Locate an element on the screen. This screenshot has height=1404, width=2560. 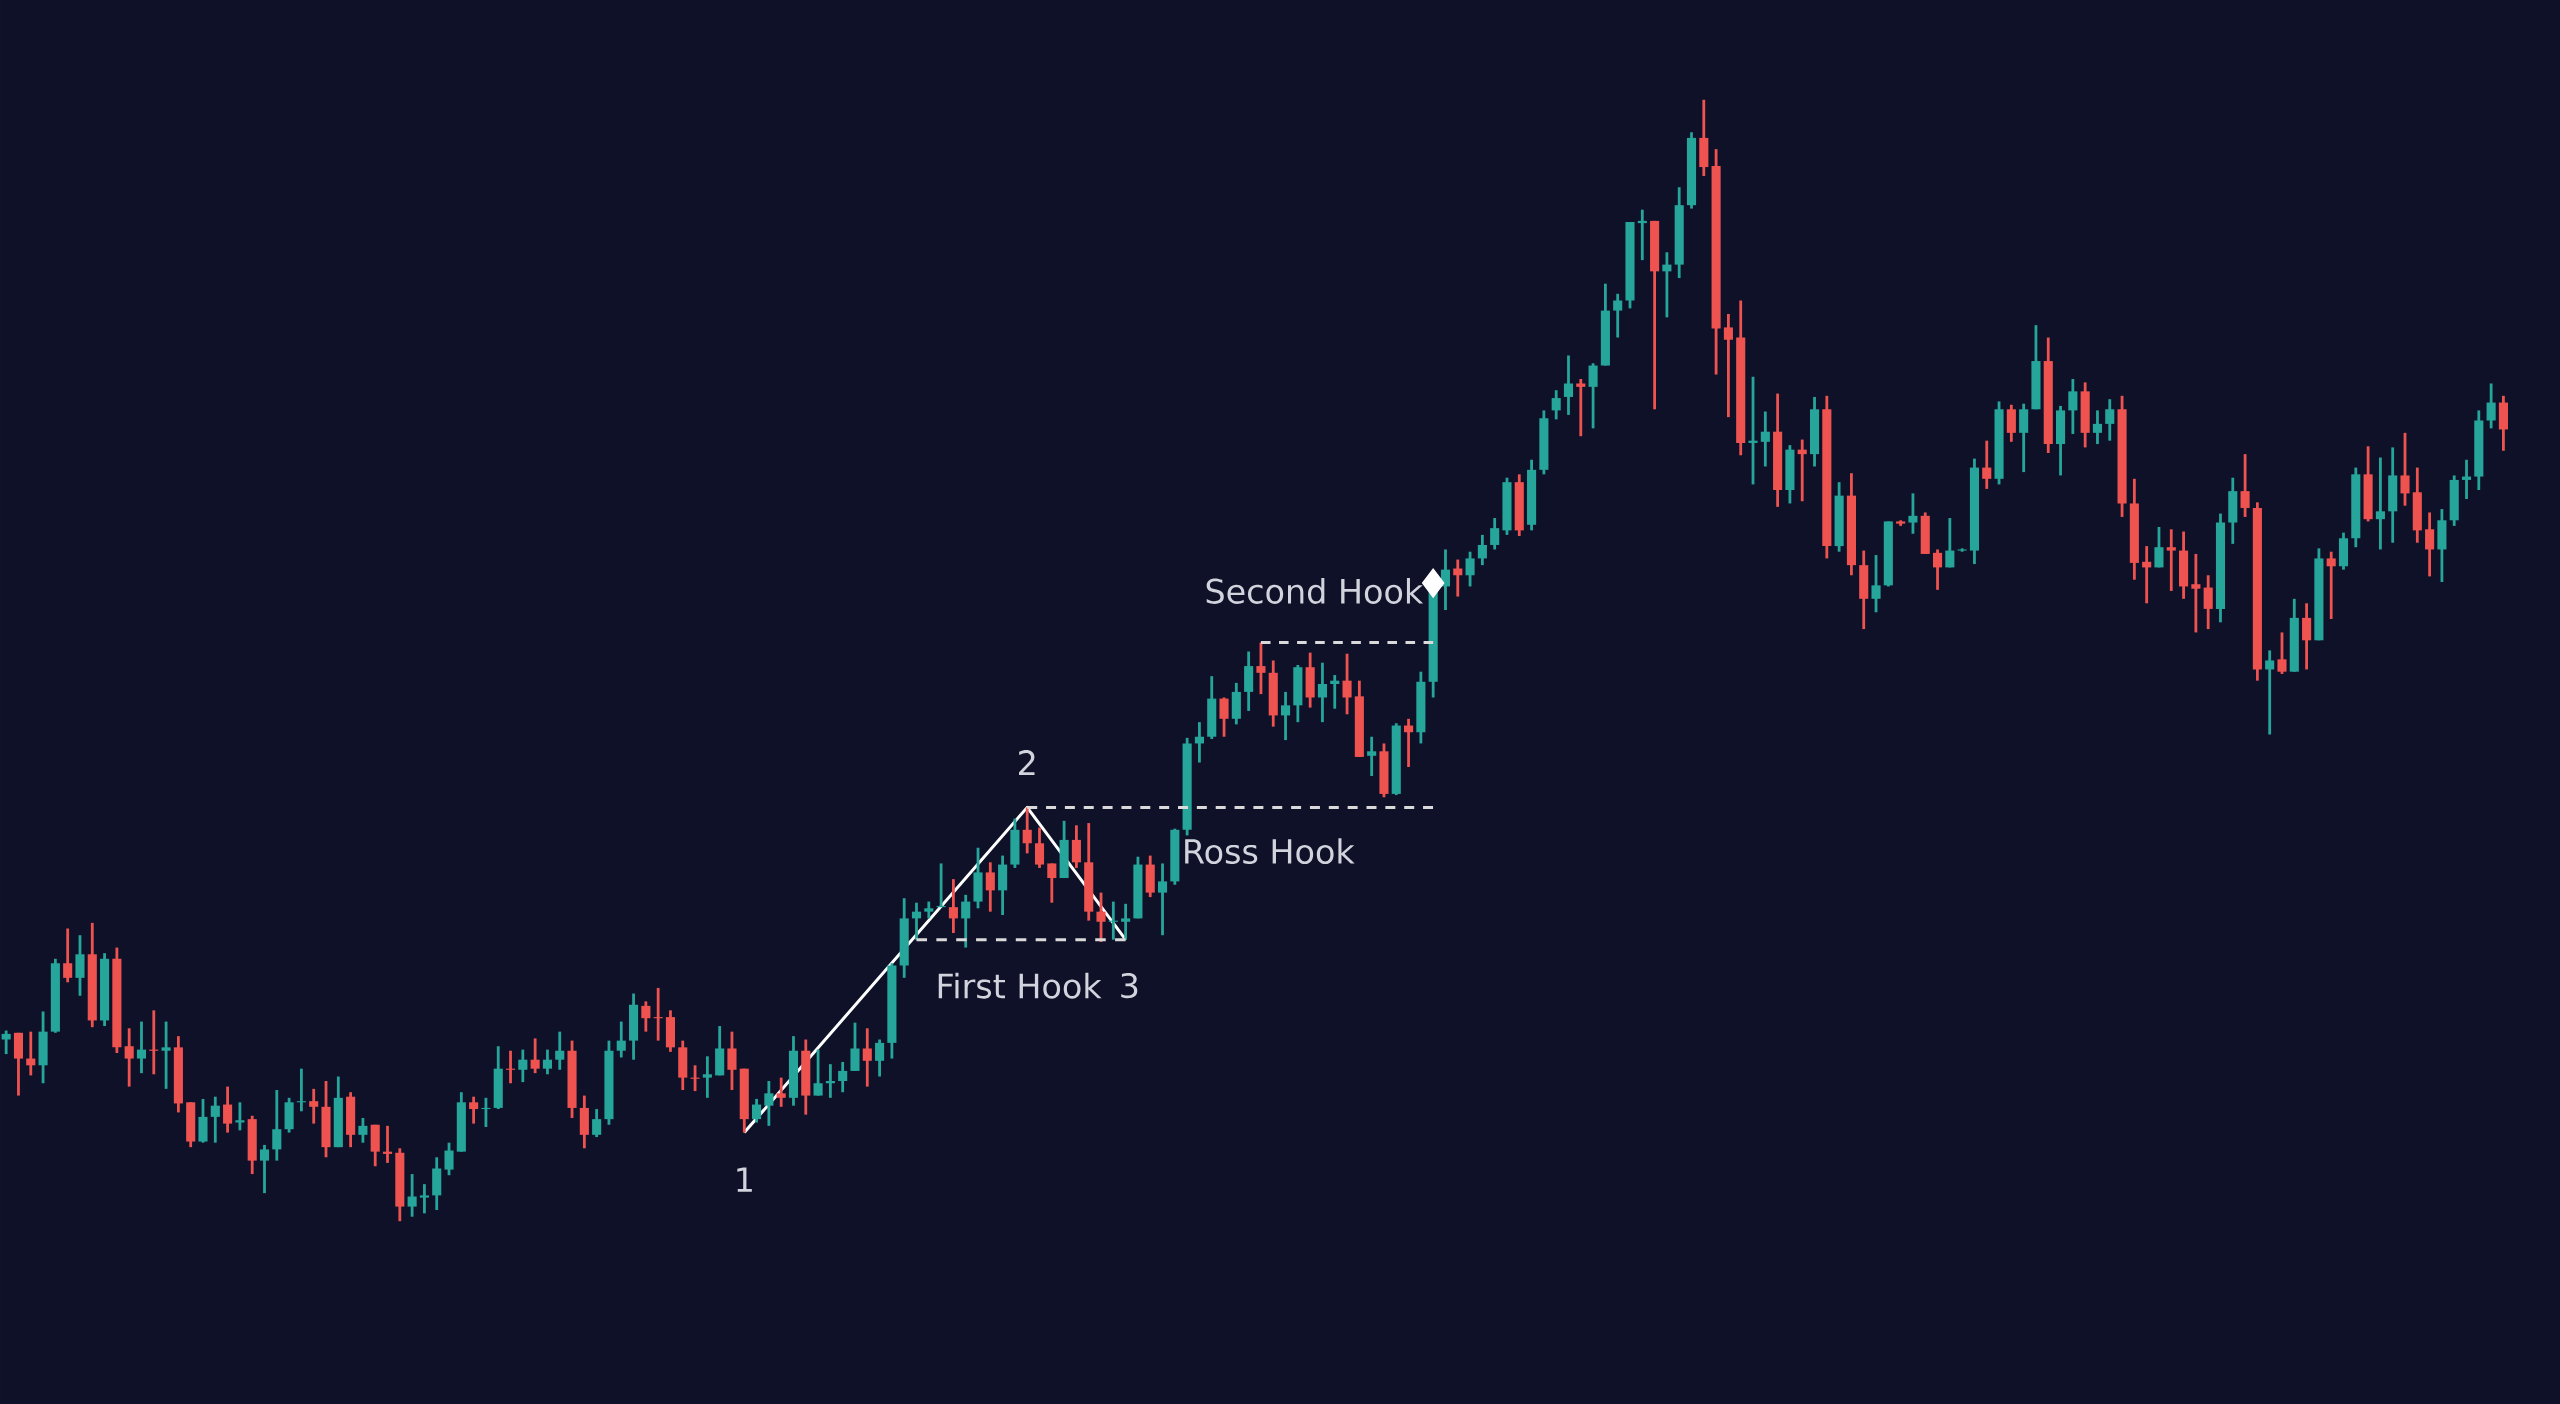
annotation: Second Hook is located at coordinates (1315, 591).